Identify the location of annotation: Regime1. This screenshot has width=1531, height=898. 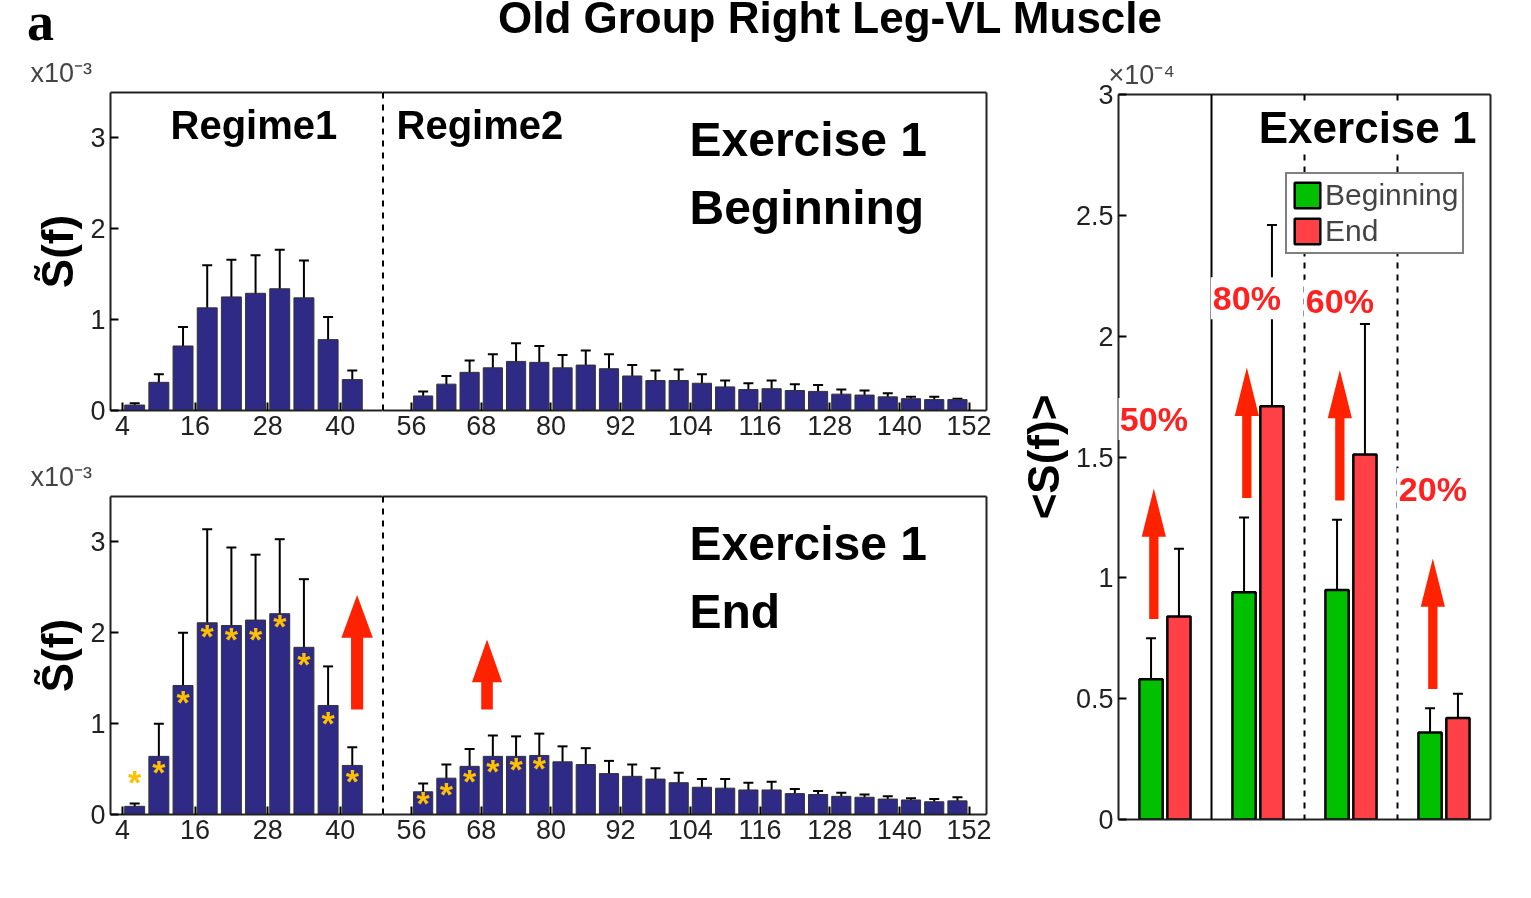
(254, 124).